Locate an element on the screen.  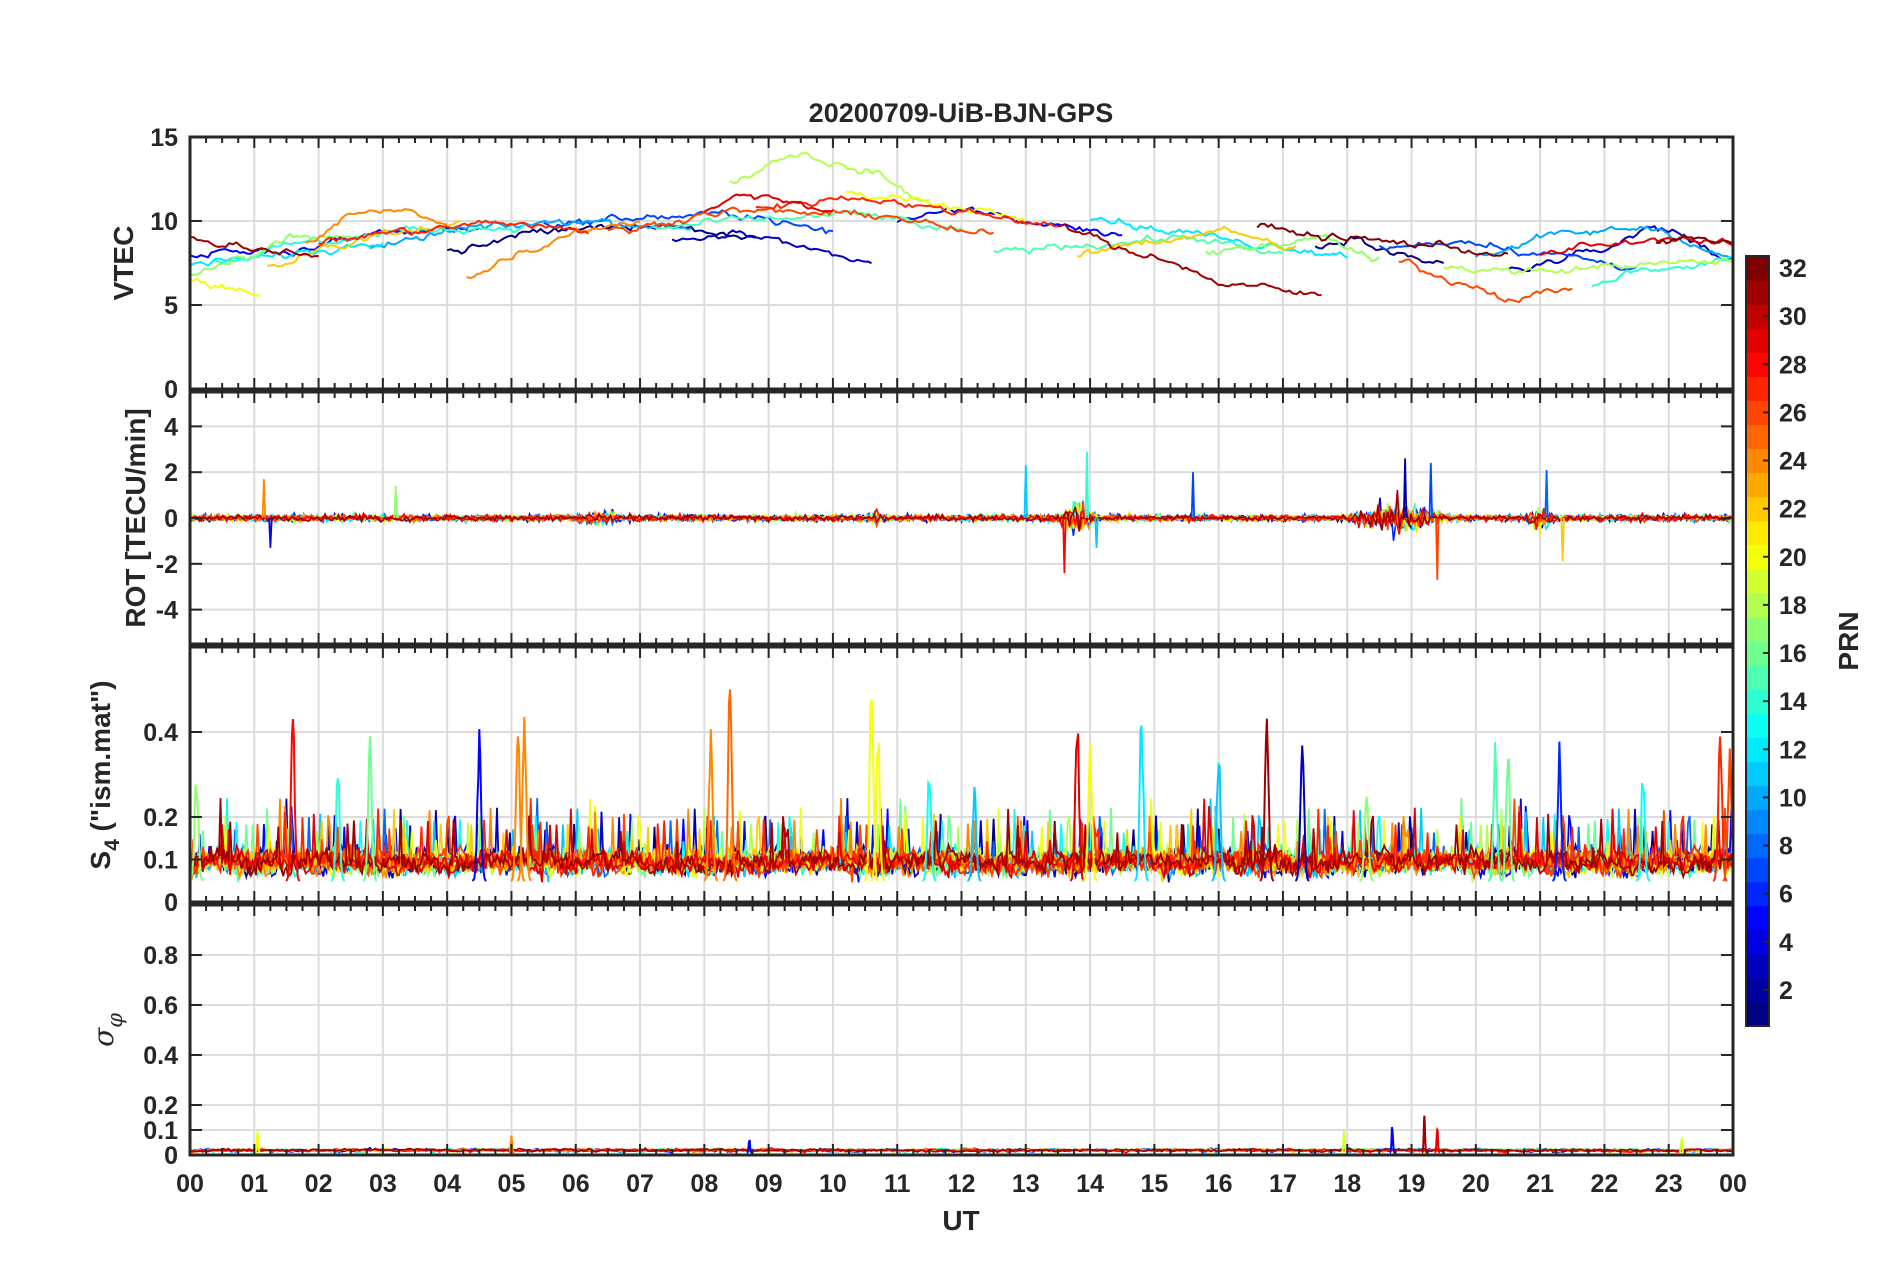
colorbar-tick-label: 10 is located at coordinates (1793, 798).